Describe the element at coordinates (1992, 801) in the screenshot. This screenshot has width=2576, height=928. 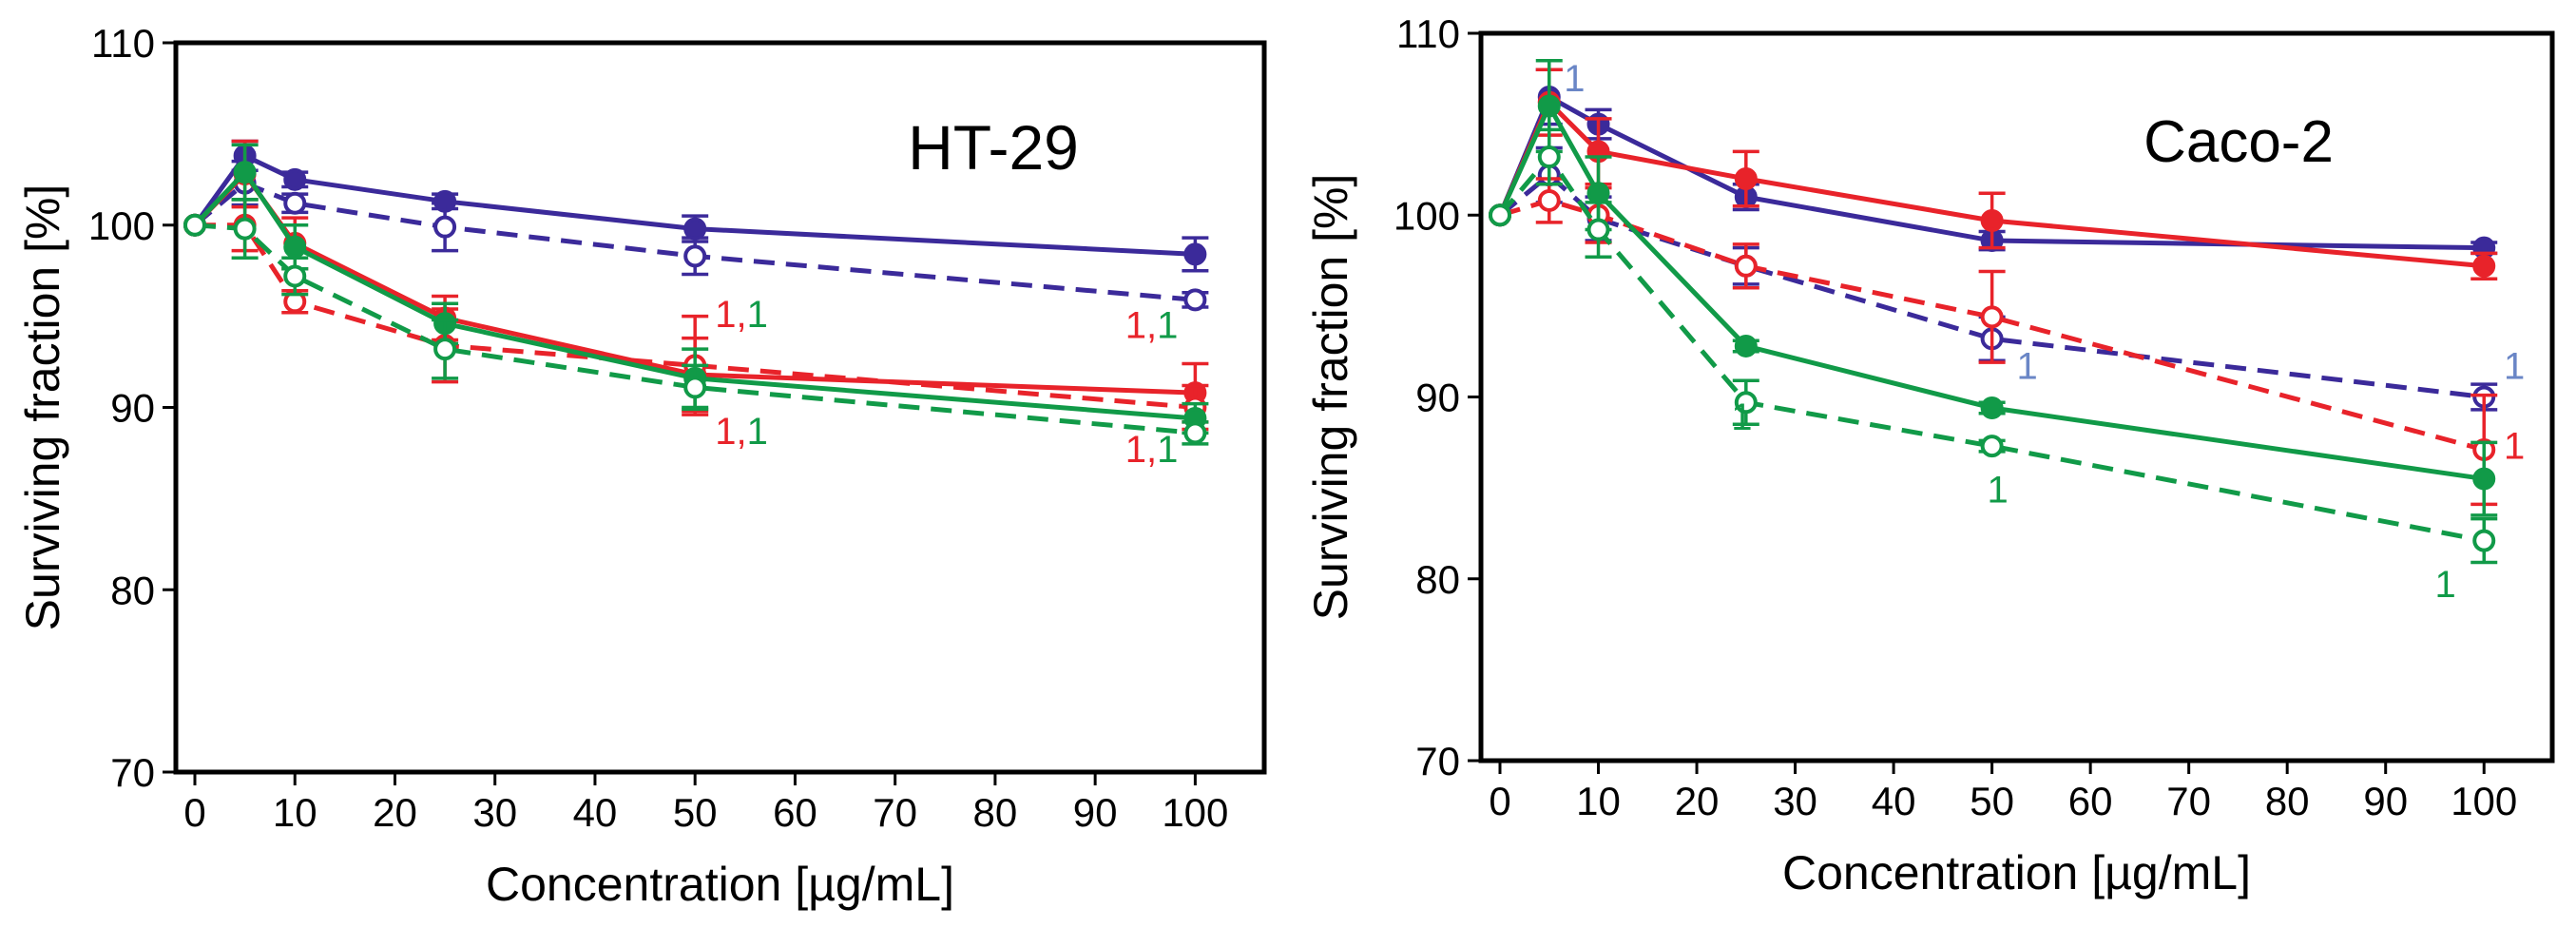
I see `x-tick-label: 50` at that location.